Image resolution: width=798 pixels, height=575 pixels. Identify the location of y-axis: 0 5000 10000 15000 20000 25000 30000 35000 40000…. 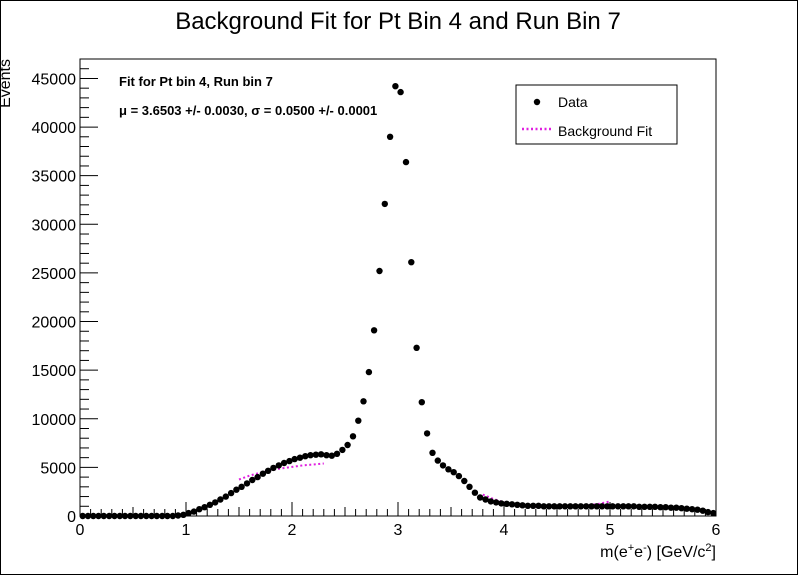
(65, 292).